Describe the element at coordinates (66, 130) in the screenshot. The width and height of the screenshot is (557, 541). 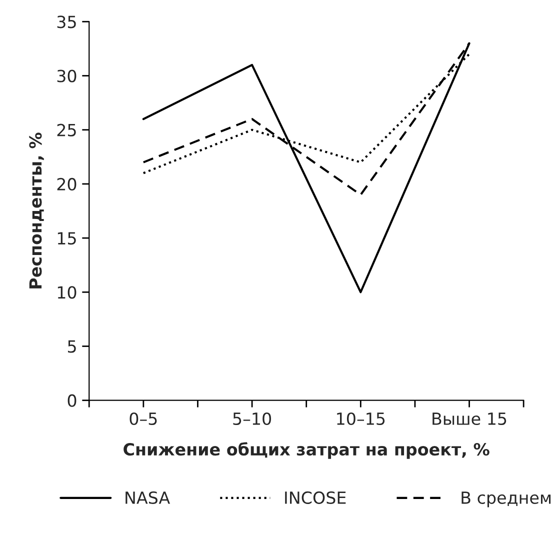
I see `y-tick-label: 25` at that location.